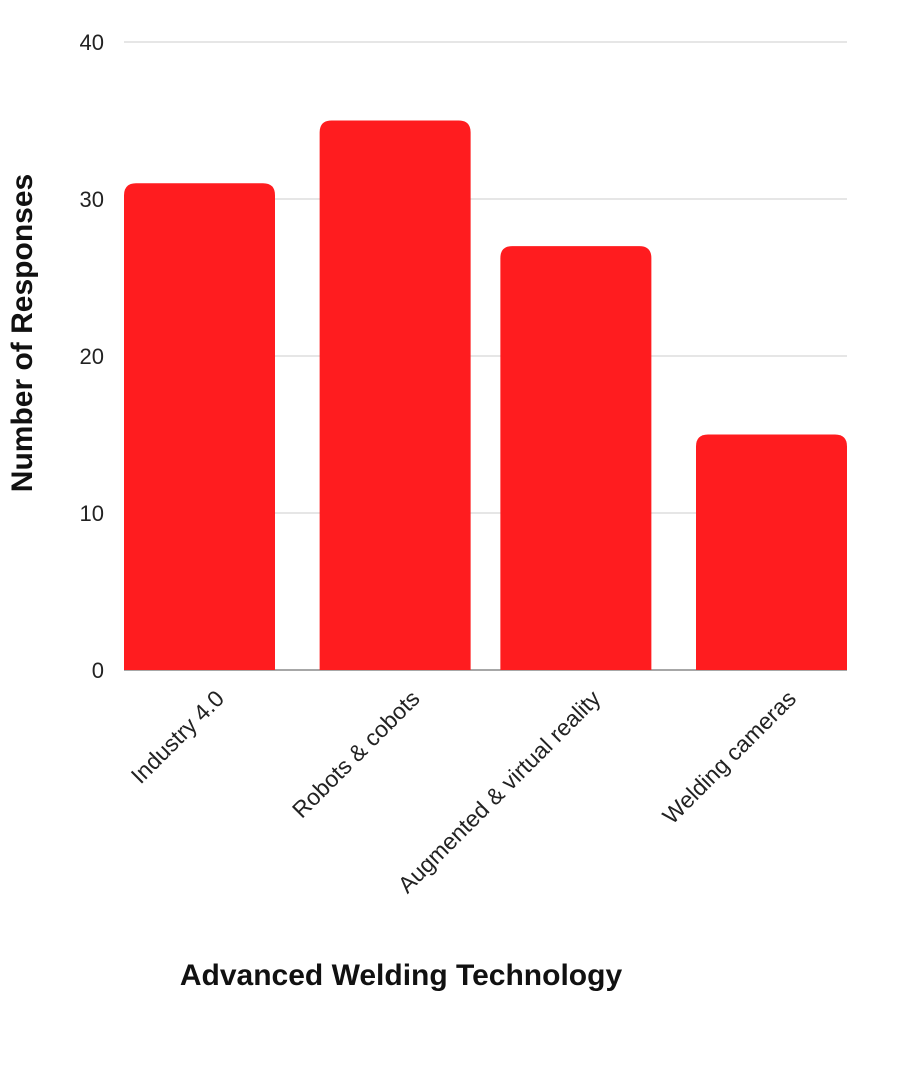 This screenshot has width=902, height=1082. Describe the element at coordinates (401, 975) in the screenshot. I see `x-axis-title: Advanced Welding Technology` at that location.